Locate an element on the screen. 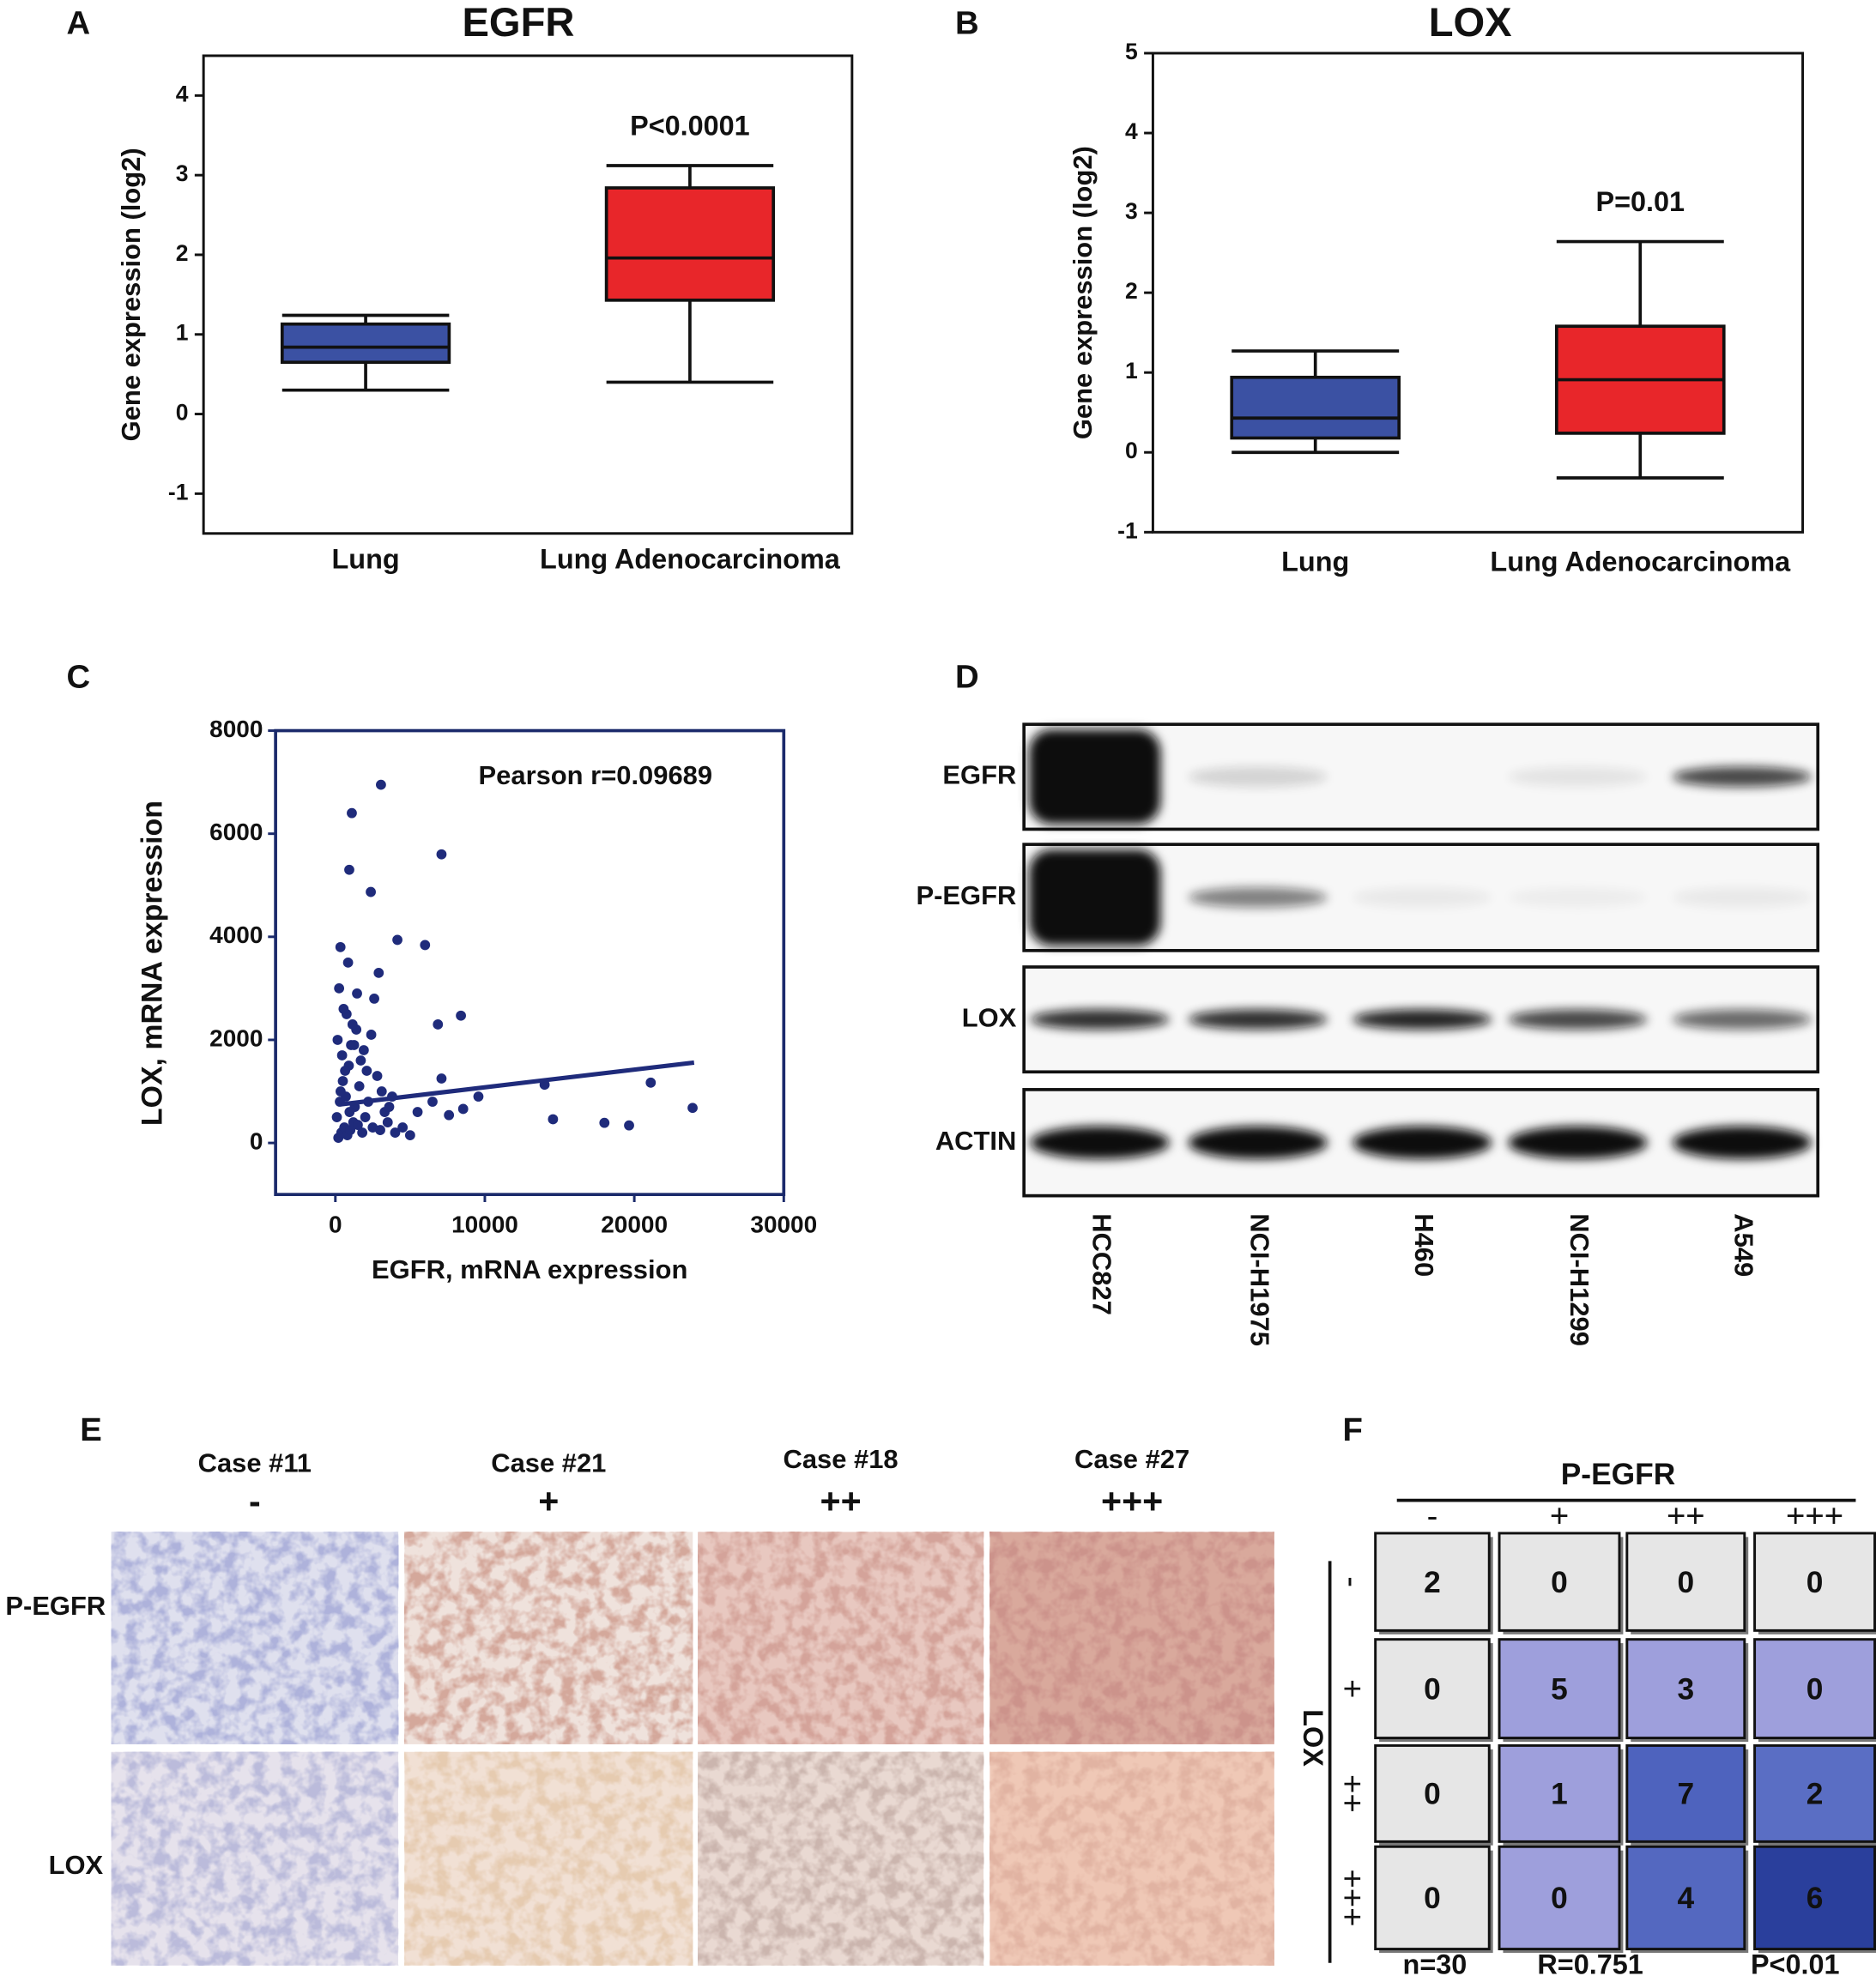 Image resolution: width=1876 pixels, height=1982 pixels. annotation: P<0.01 is located at coordinates (1795, 1965).